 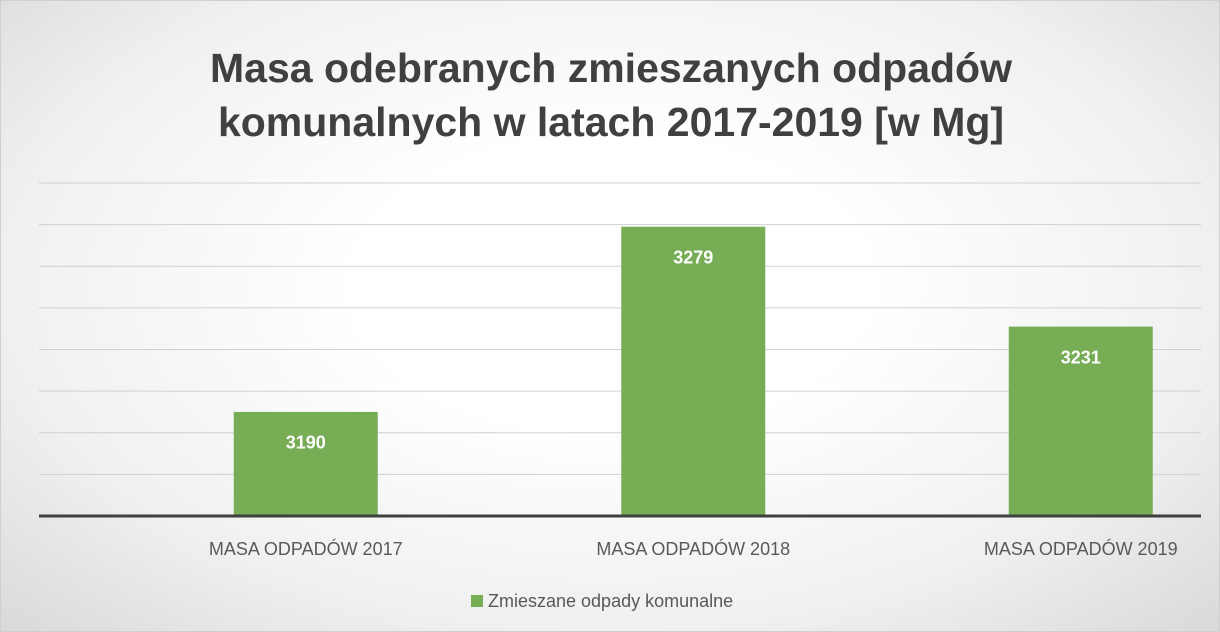 I want to click on data-label: 3190, so click(x=306, y=443).